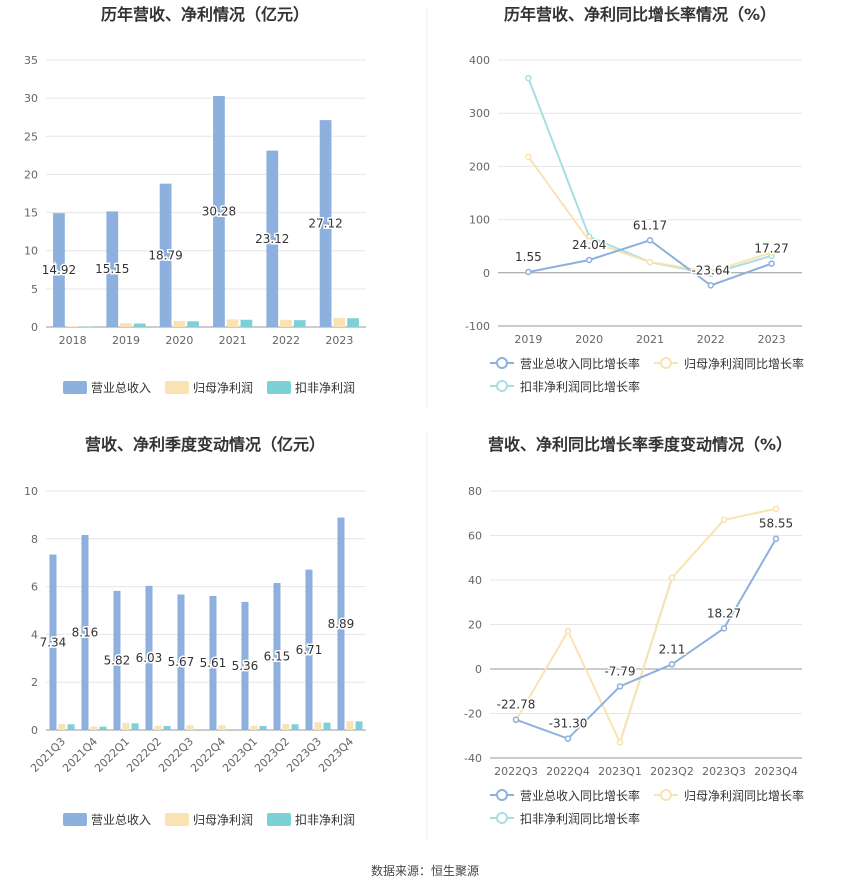  I want to click on line-data-label: -22.78, so click(516, 705).